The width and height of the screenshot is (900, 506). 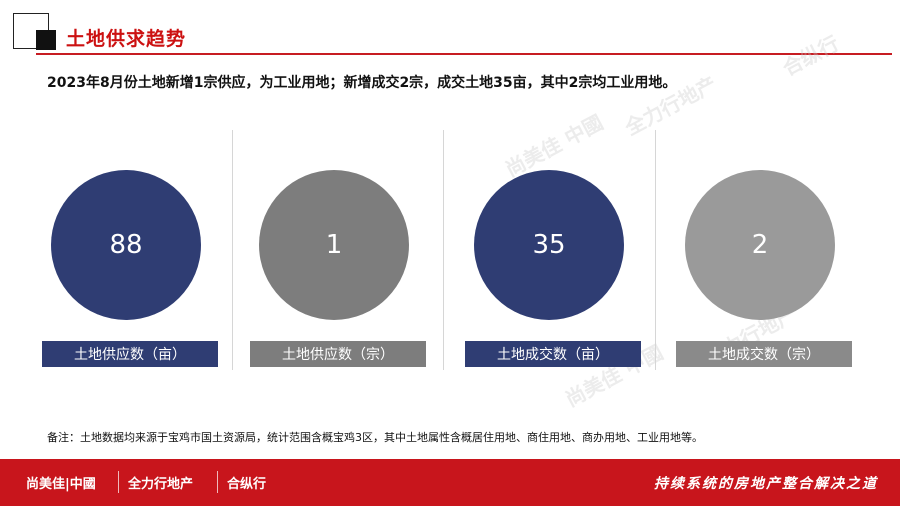 What do you see at coordinates (130, 354) in the screenshot?
I see `stat-label: 土地供应数（亩）` at bounding box center [130, 354].